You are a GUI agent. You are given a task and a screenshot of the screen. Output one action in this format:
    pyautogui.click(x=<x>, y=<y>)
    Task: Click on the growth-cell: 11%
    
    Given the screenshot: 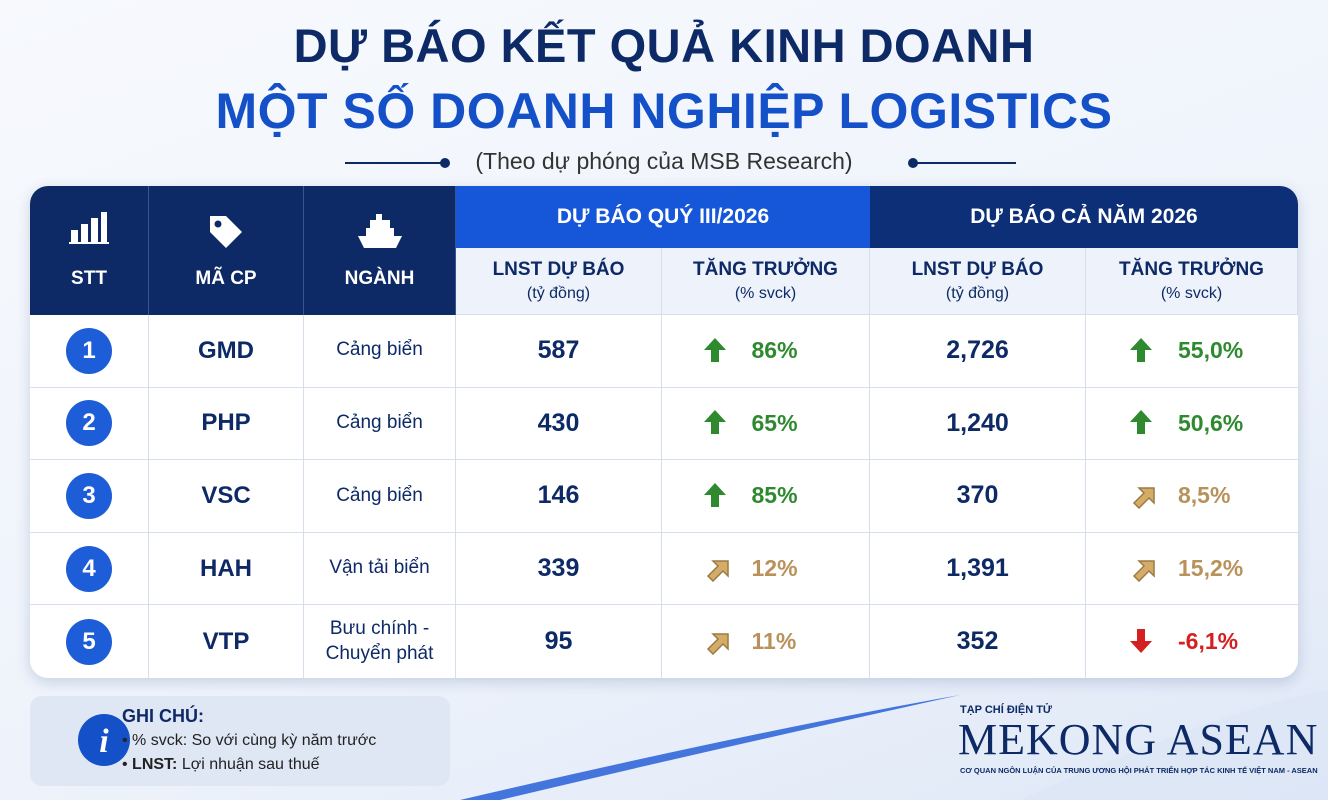 What is the action you would take?
    pyautogui.click(x=766, y=641)
    